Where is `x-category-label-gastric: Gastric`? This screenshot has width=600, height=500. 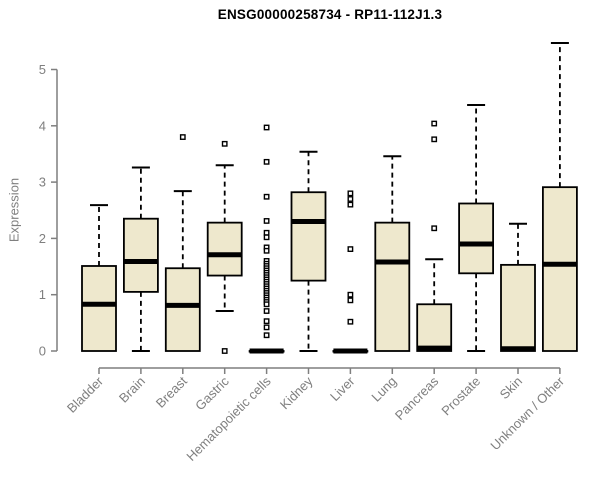 x-category-label-gastric: Gastric is located at coordinates (212, 393).